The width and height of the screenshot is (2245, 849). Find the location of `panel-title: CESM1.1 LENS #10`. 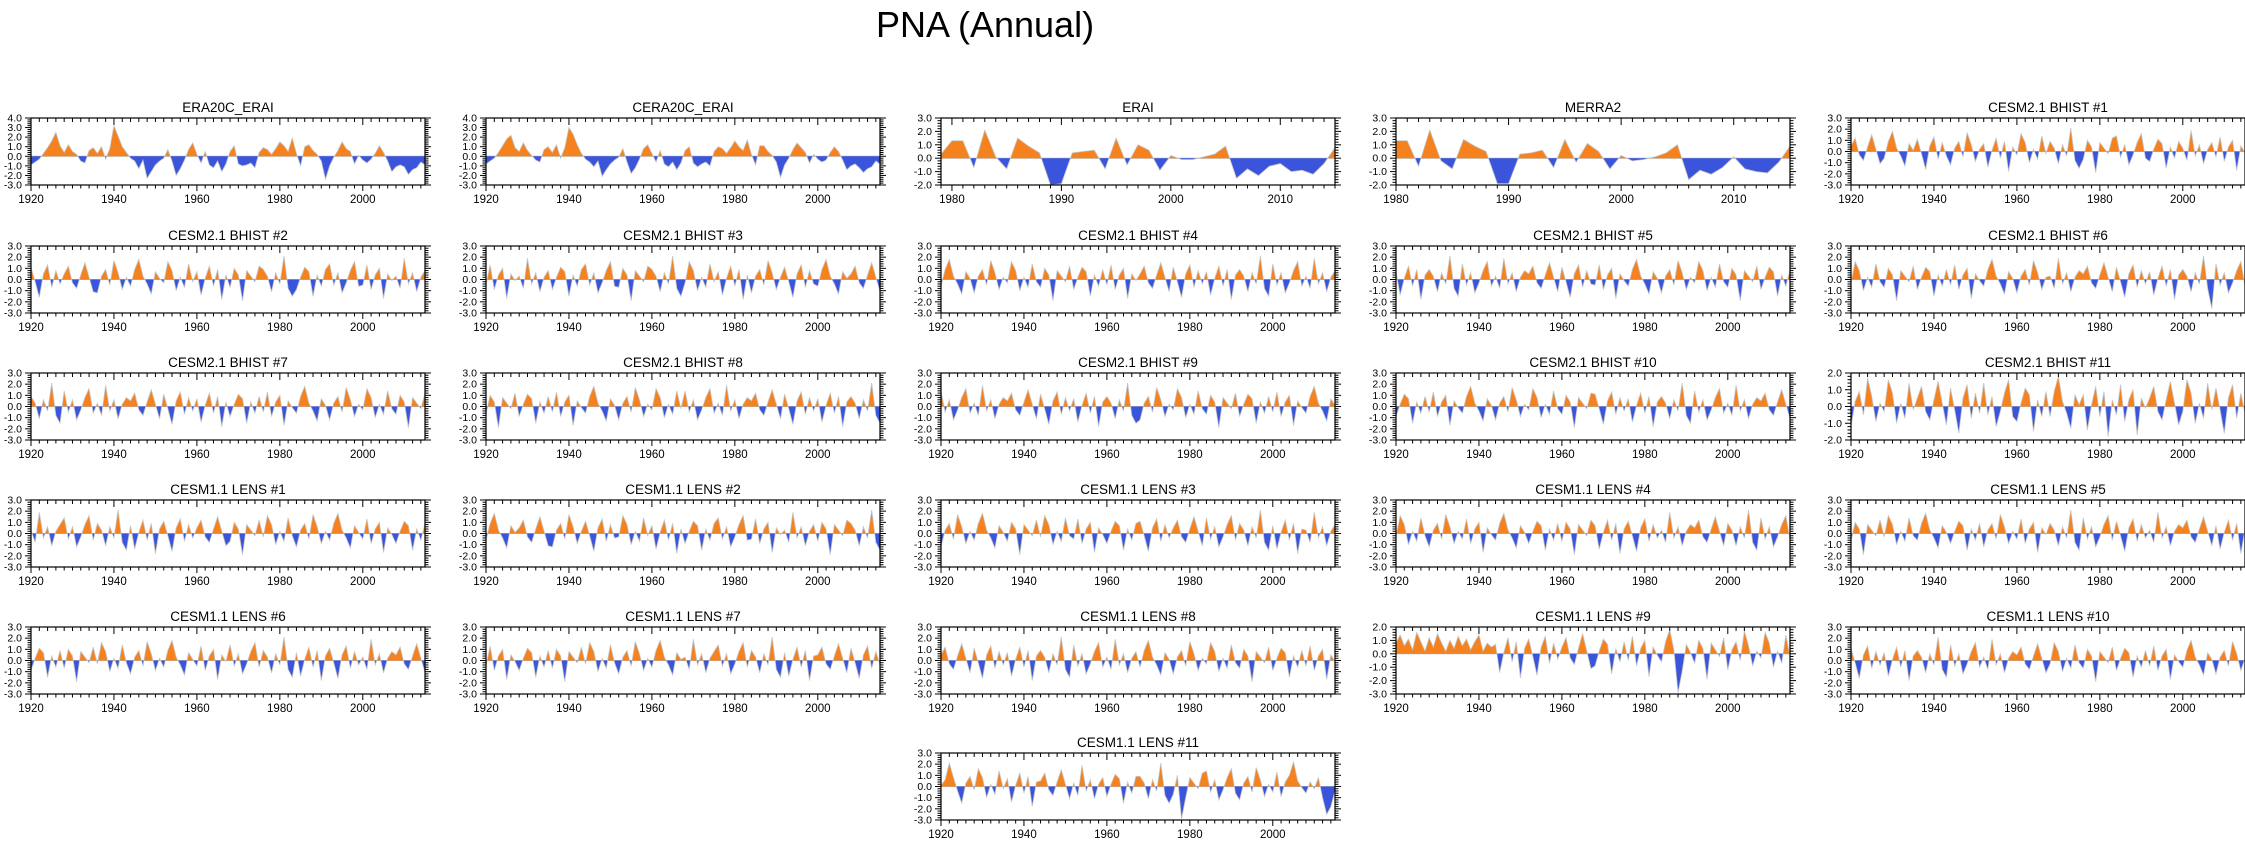

panel-title: CESM1.1 LENS #10 is located at coordinates (2047, 616).